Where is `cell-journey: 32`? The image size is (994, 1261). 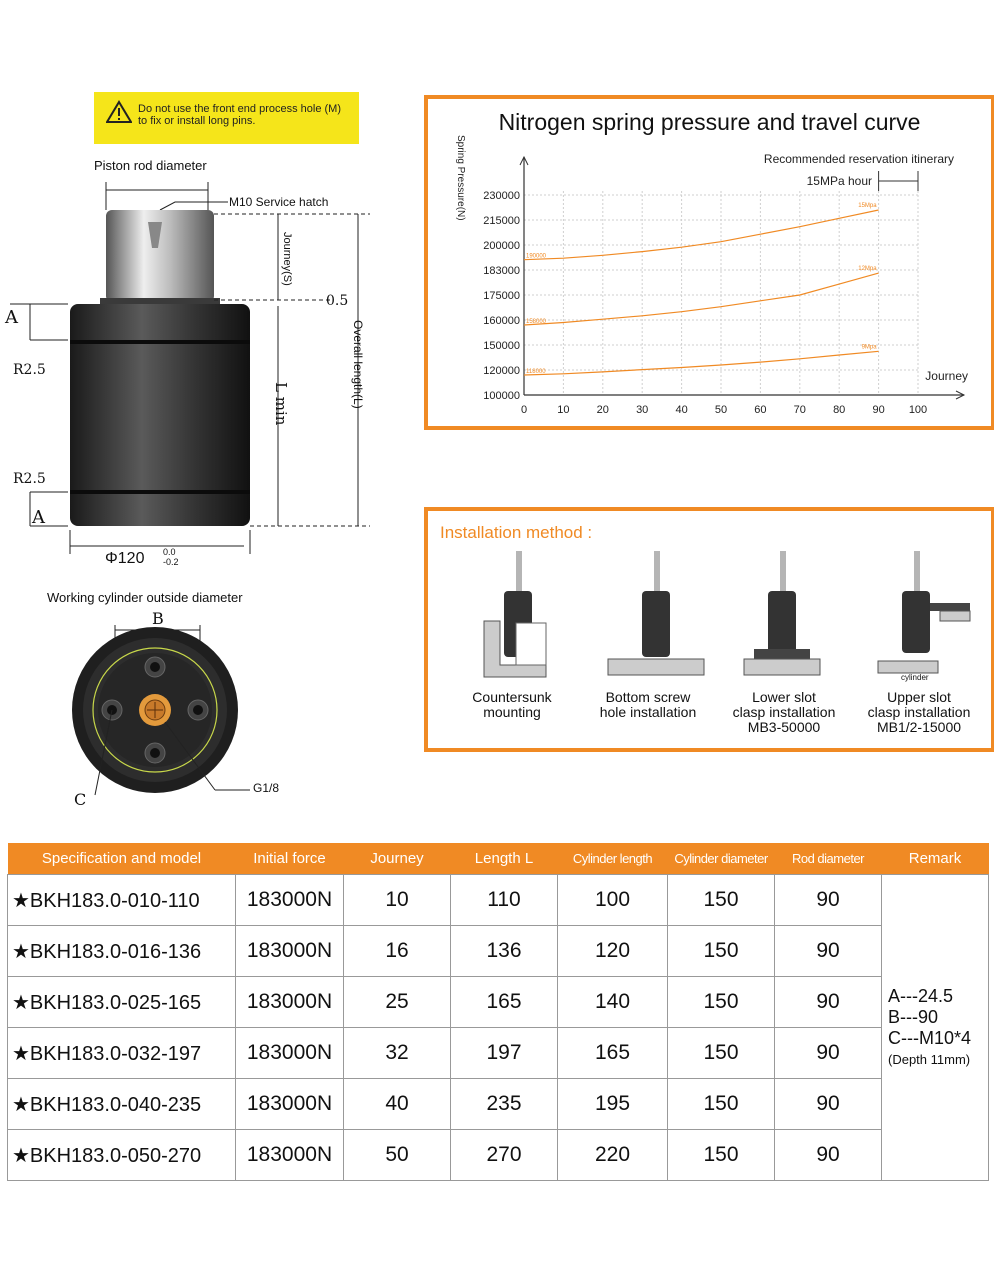 cell-journey: 32 is located at coordinates (397, 1053).